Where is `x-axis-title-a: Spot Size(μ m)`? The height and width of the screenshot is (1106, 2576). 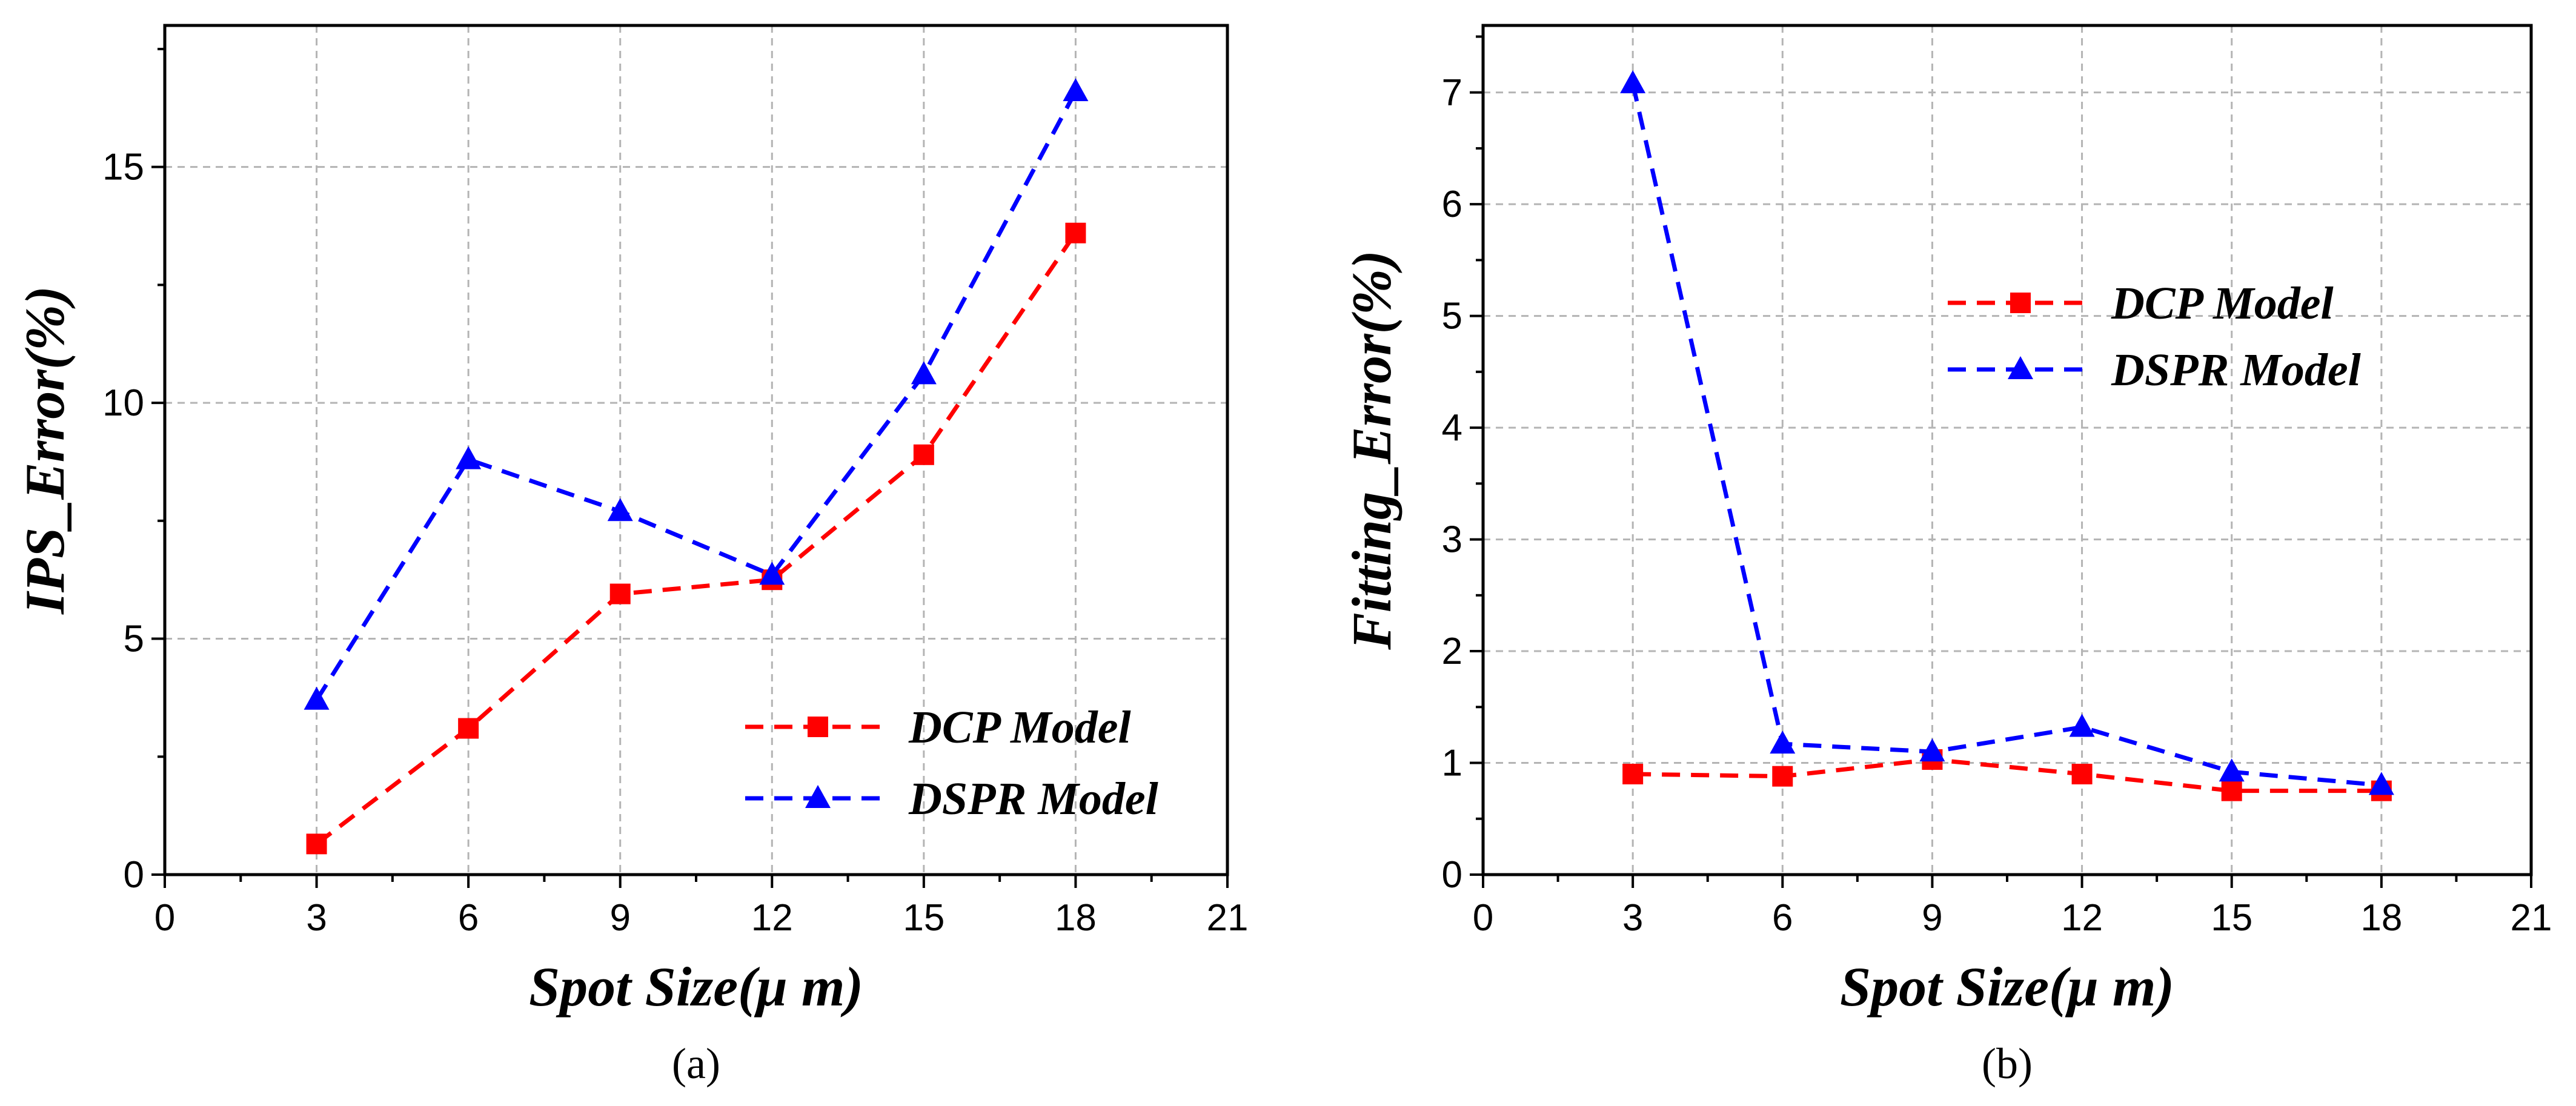
x-axis-title-a: Spot Size(μ m) is located at coordinates (696, 987).